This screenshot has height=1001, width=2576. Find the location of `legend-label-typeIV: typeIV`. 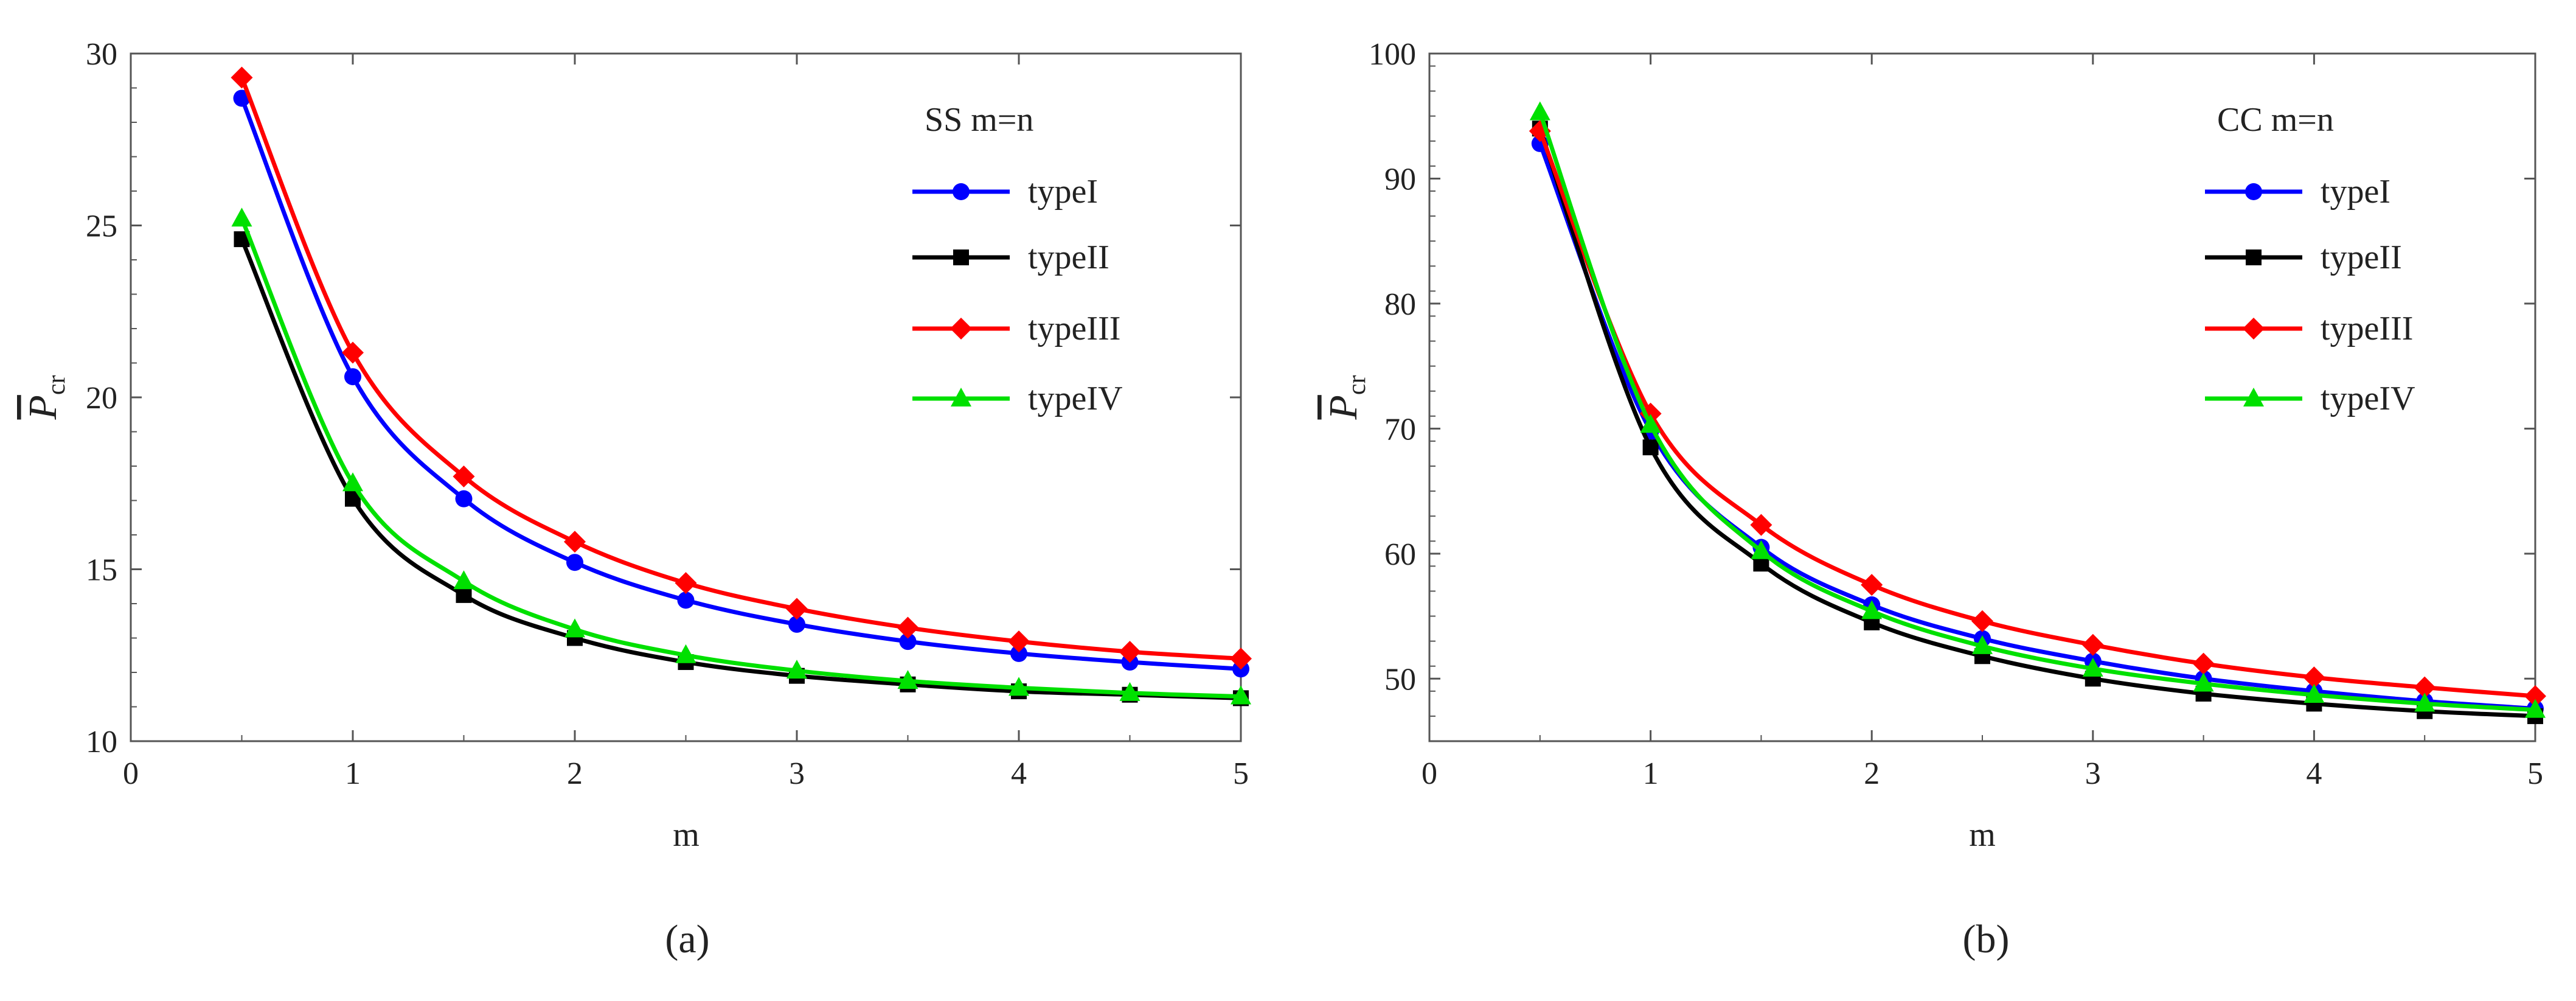

legend-label-typeIV: typeIV is located at coordinates (2368, 398).